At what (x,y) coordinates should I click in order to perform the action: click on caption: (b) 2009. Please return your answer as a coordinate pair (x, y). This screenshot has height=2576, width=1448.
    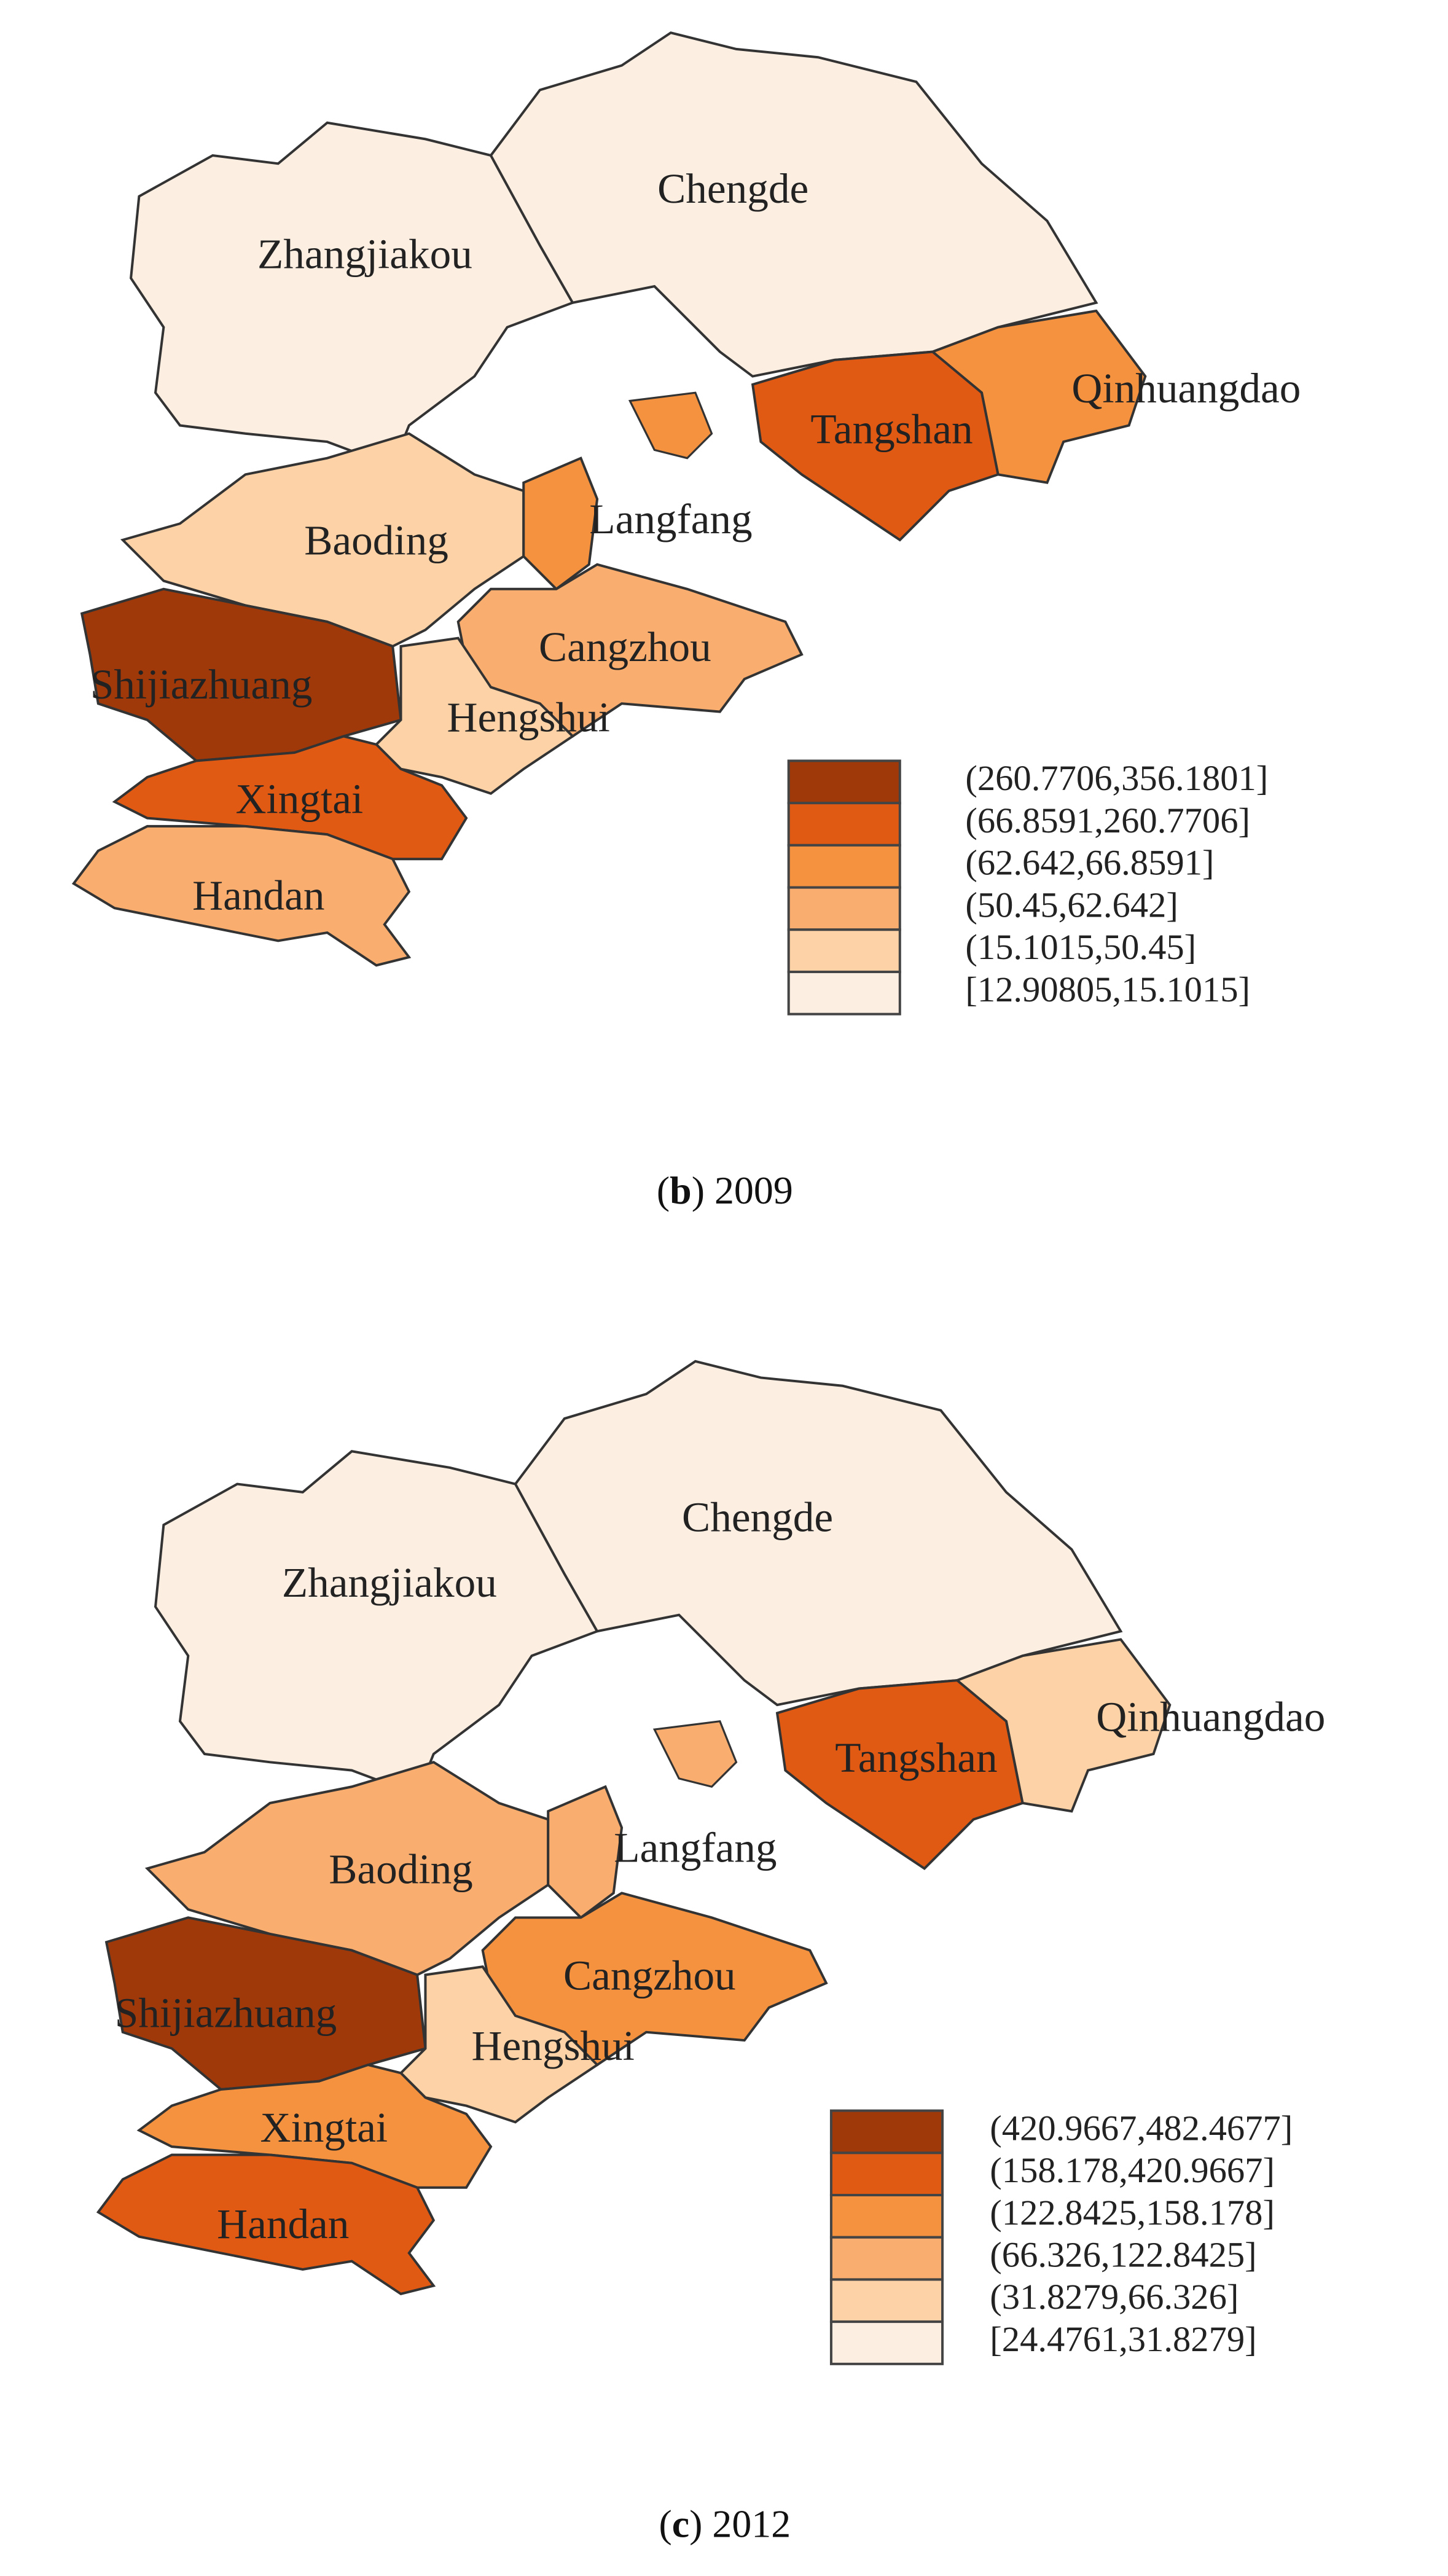
    Looking at the image, I should click on (725, 1190).